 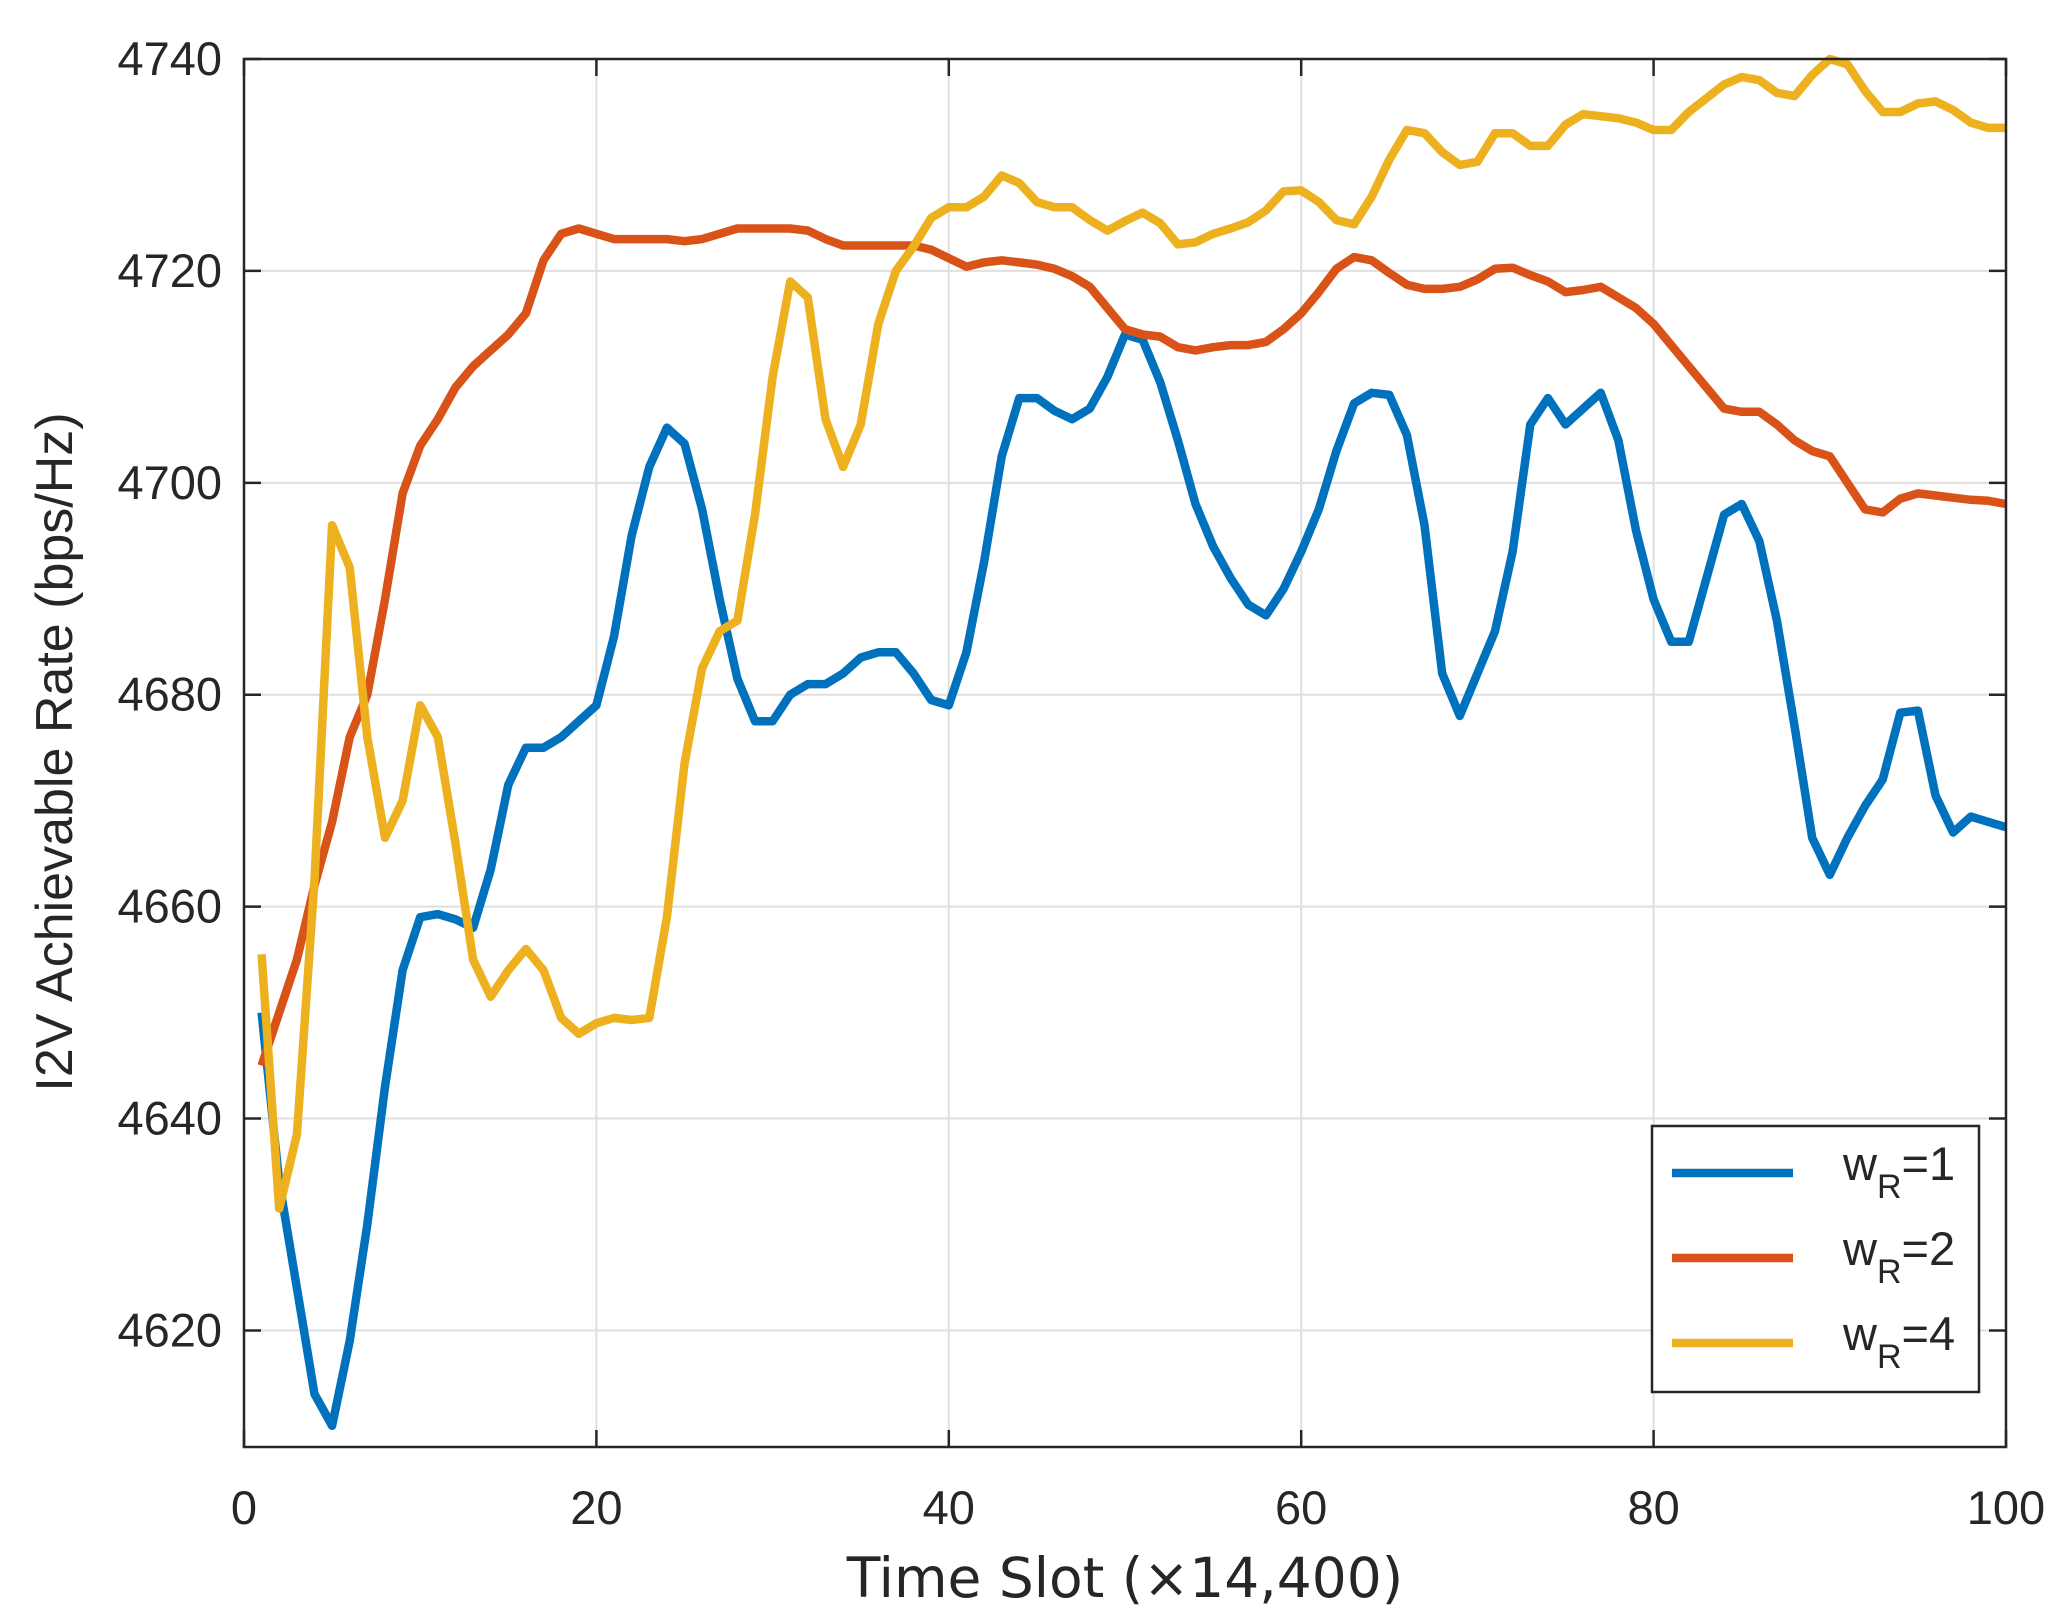 What do you see at coordinates (1898, 1256) in the screenshot?
I see `legend-label-w2: wR=2` at bounding box center [1898, 1256].